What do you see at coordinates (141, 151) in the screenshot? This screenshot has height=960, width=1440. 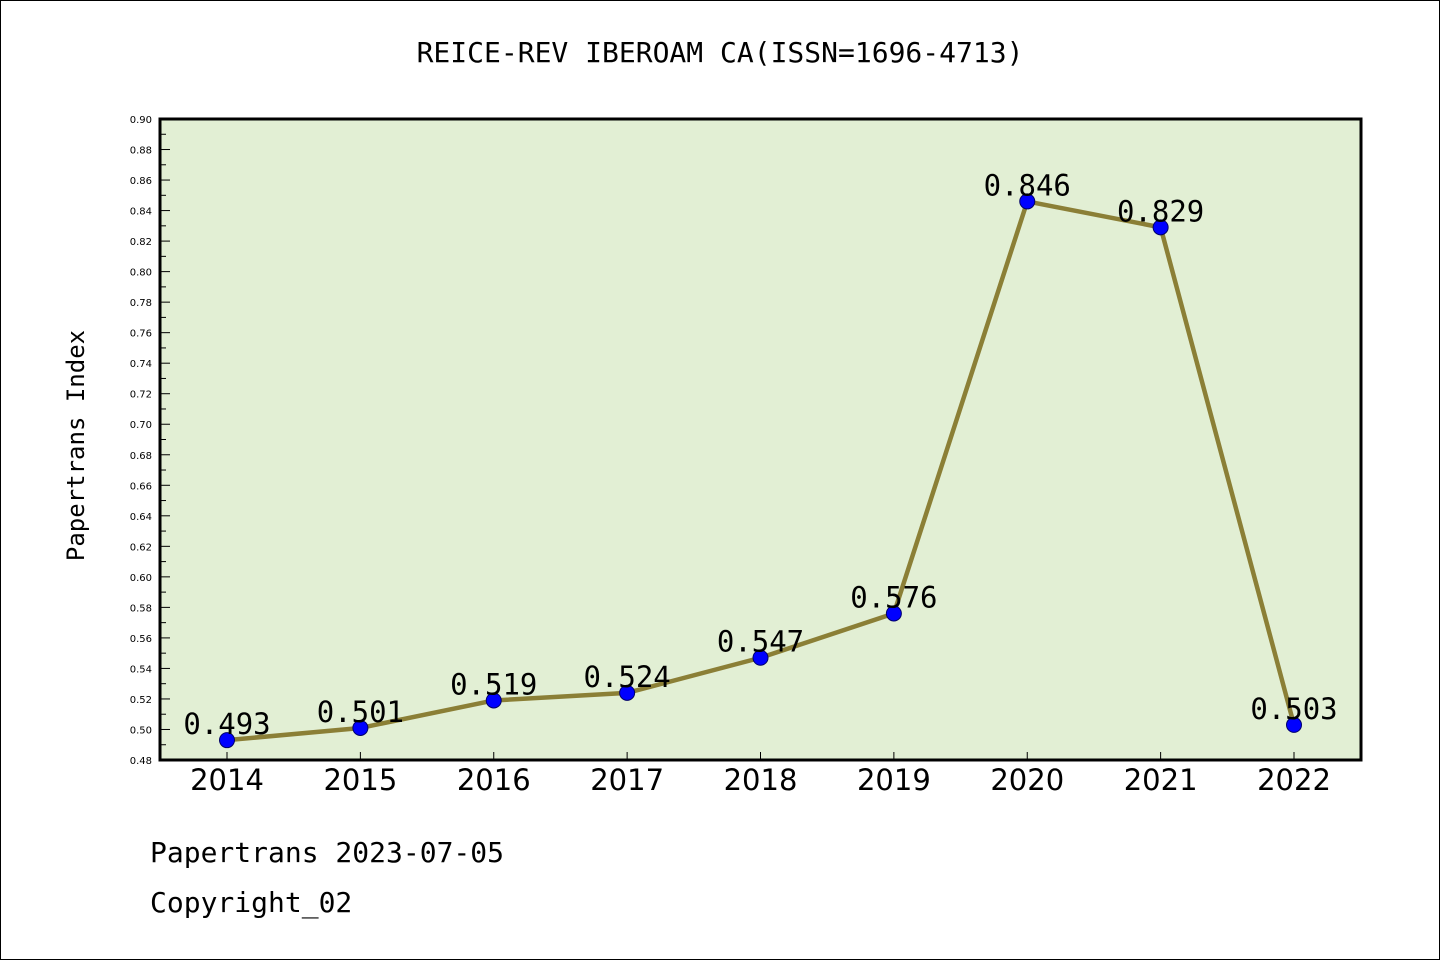 I see `y-tick-label: 0.88` at bounding box center [141, 151].